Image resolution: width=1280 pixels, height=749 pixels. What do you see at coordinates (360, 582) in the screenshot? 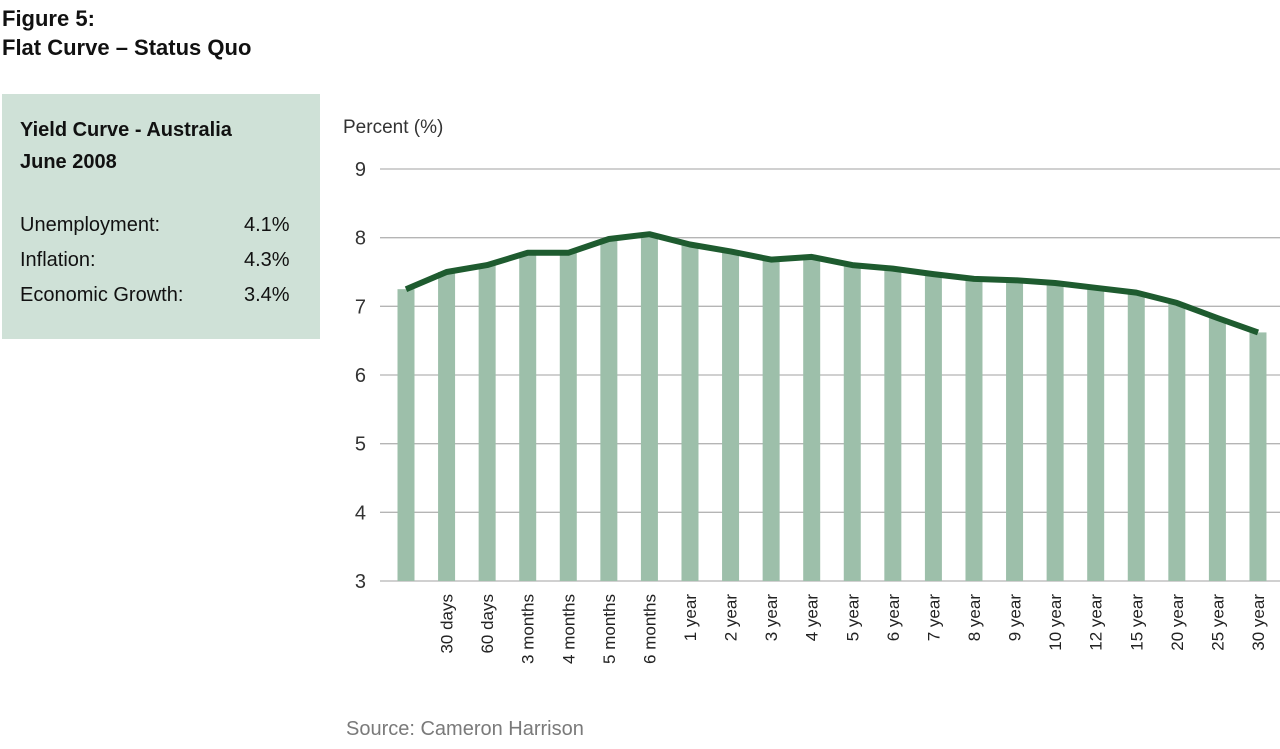
I see `y-tick-label: 3` at bounding box center [360, 582].